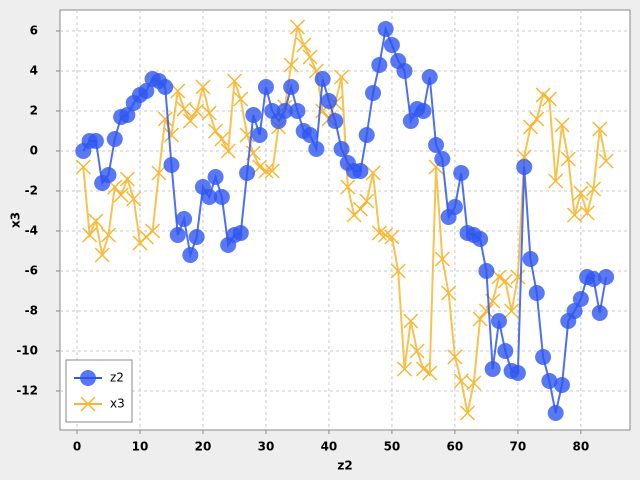 Image resolution: width=640 pixels, height=480 pixels. Describe the element at coordinates (77, 447) in the screenshot. I see `x-tick-label: 0` at that location.